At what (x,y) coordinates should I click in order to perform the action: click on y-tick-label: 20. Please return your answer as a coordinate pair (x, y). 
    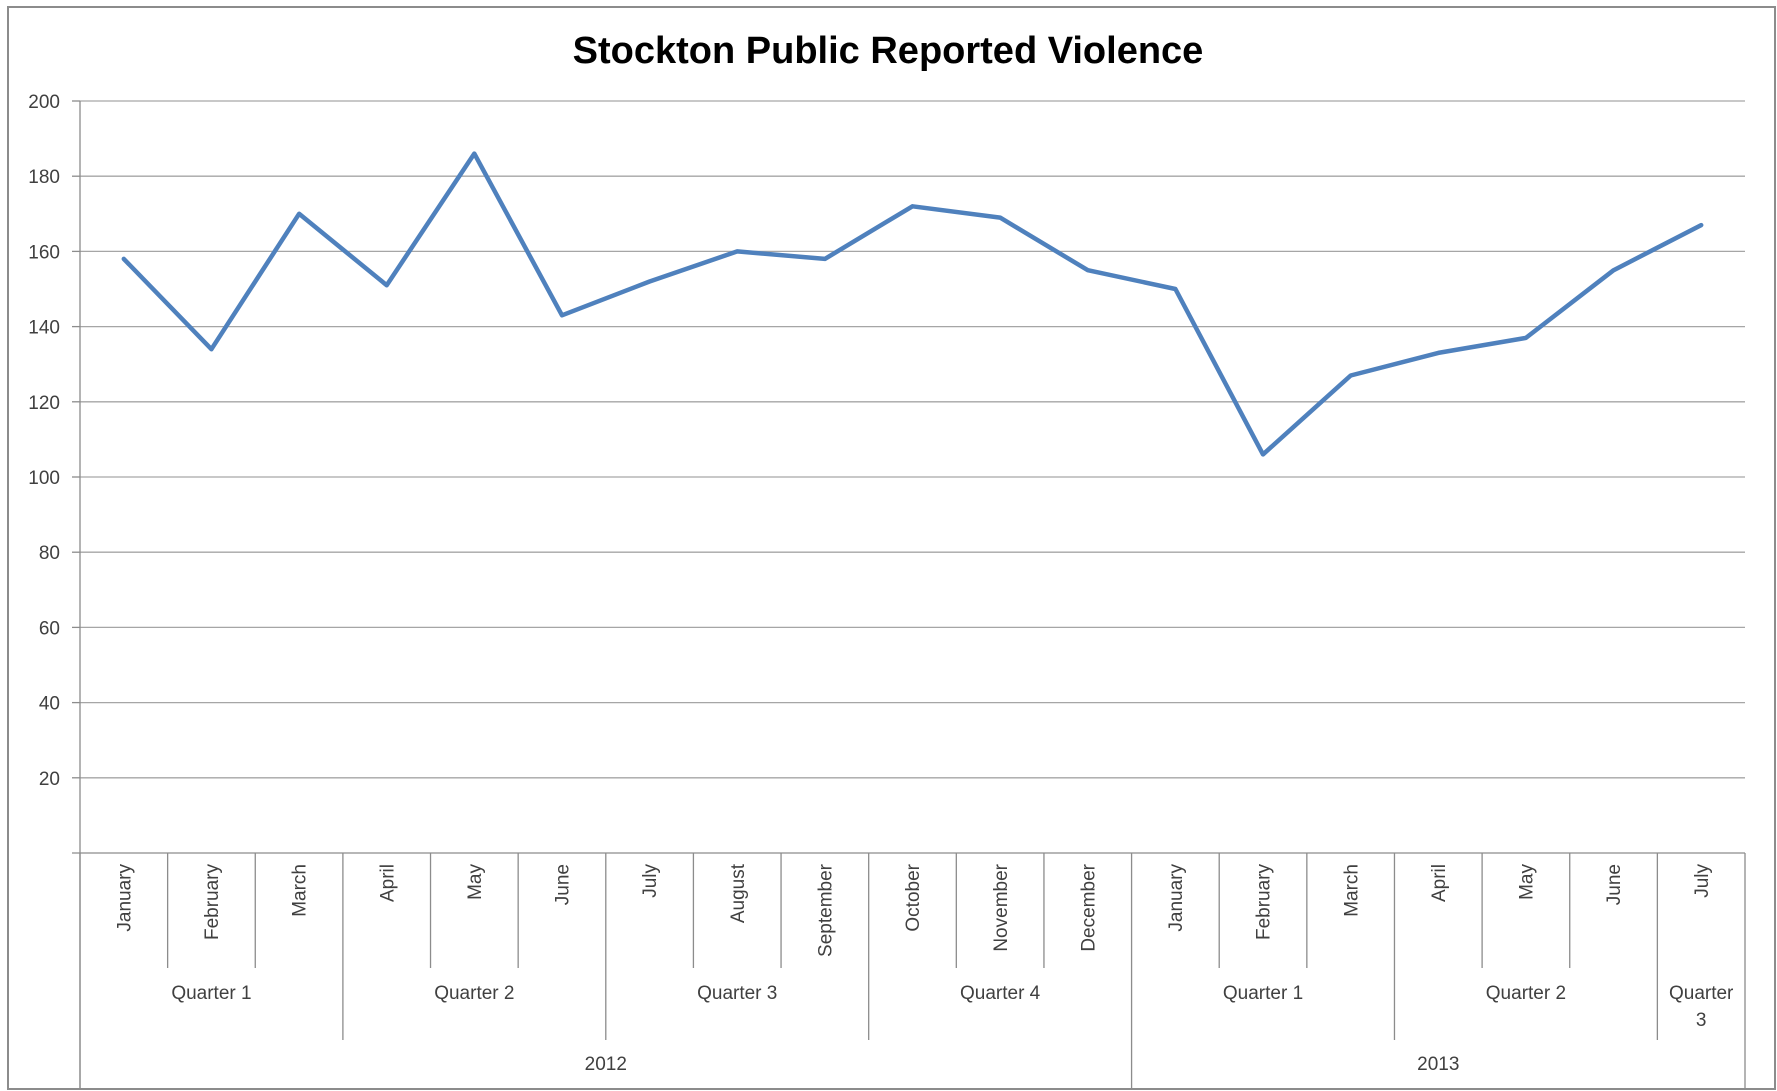
    Looking at the image, I should click on (49, 779).